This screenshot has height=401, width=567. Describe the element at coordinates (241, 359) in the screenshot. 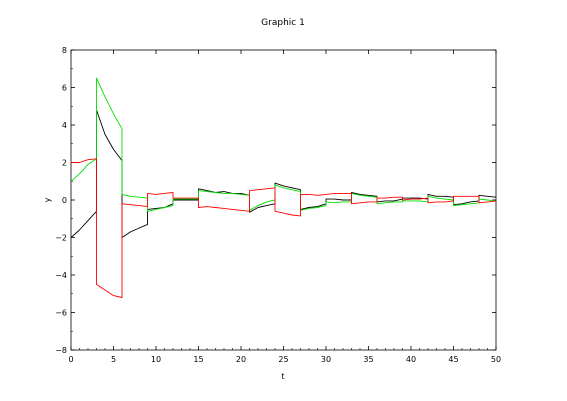

I see `x-tick-label: 20` at that location.